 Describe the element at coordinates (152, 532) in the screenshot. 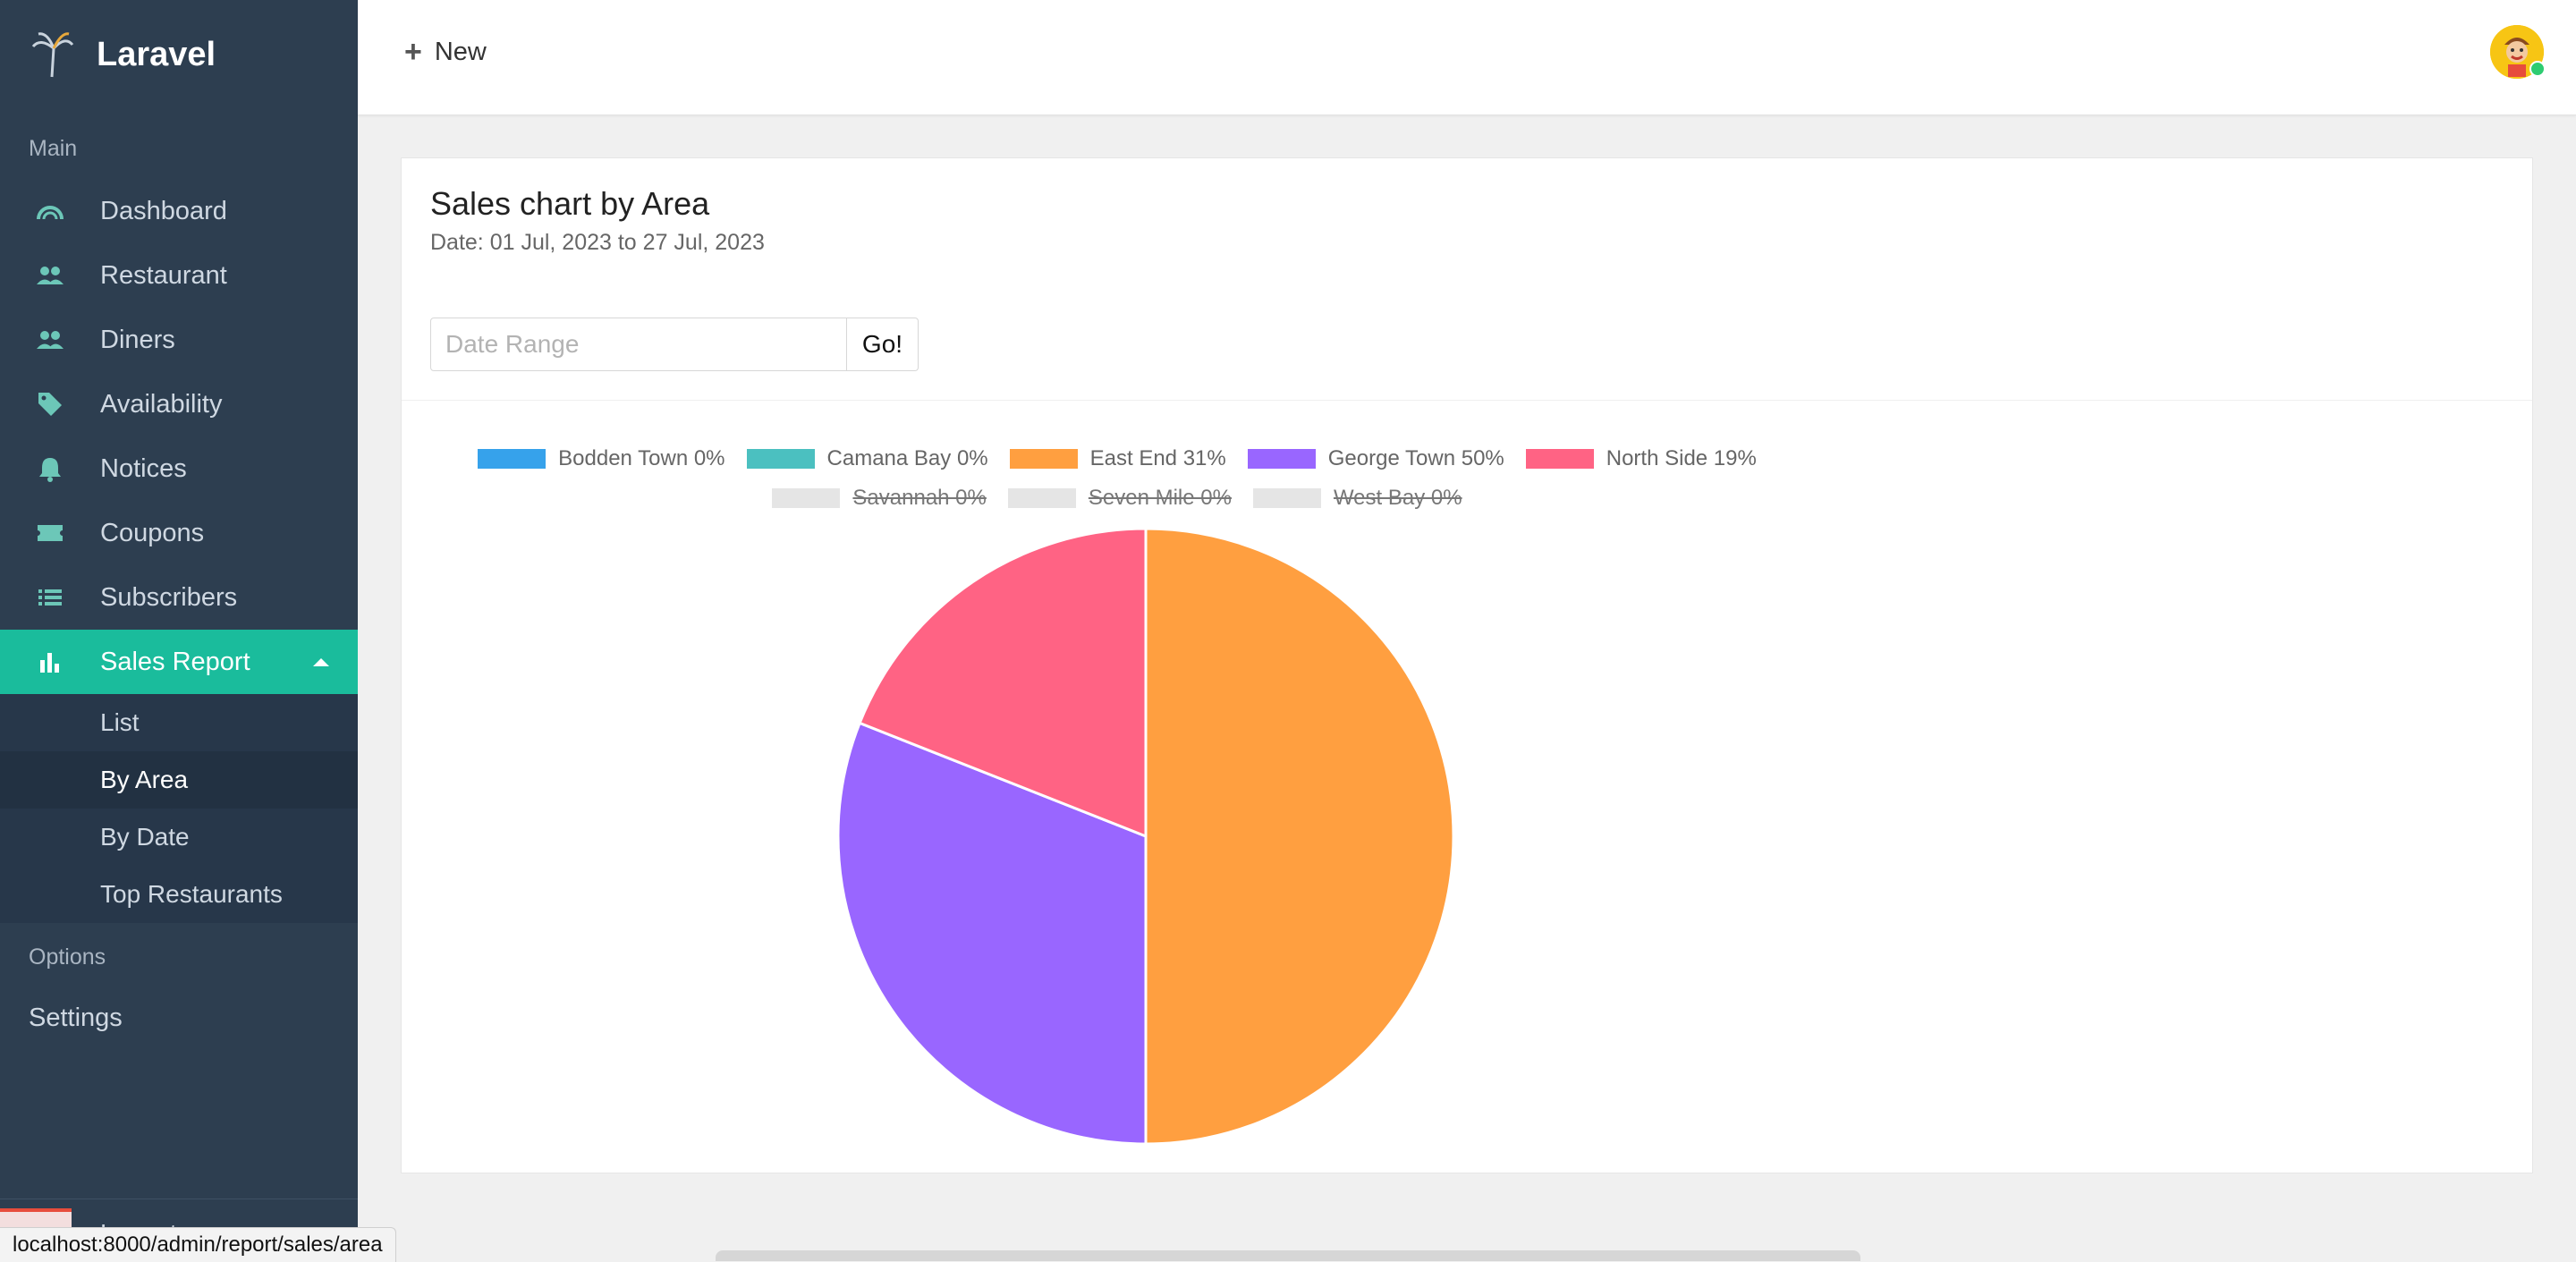

I see `sidebar-item-label: Coupons` at that location.